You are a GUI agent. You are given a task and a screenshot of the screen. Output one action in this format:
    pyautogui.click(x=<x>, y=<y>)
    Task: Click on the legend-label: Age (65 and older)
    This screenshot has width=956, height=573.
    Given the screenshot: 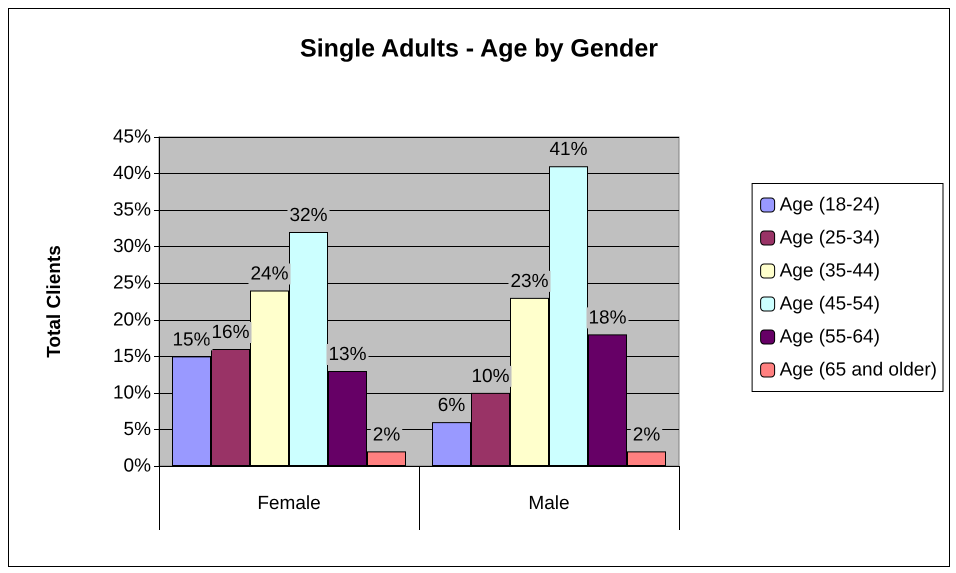 What is the action you would take?
    pyautogui.click(x=859, y=370)
    